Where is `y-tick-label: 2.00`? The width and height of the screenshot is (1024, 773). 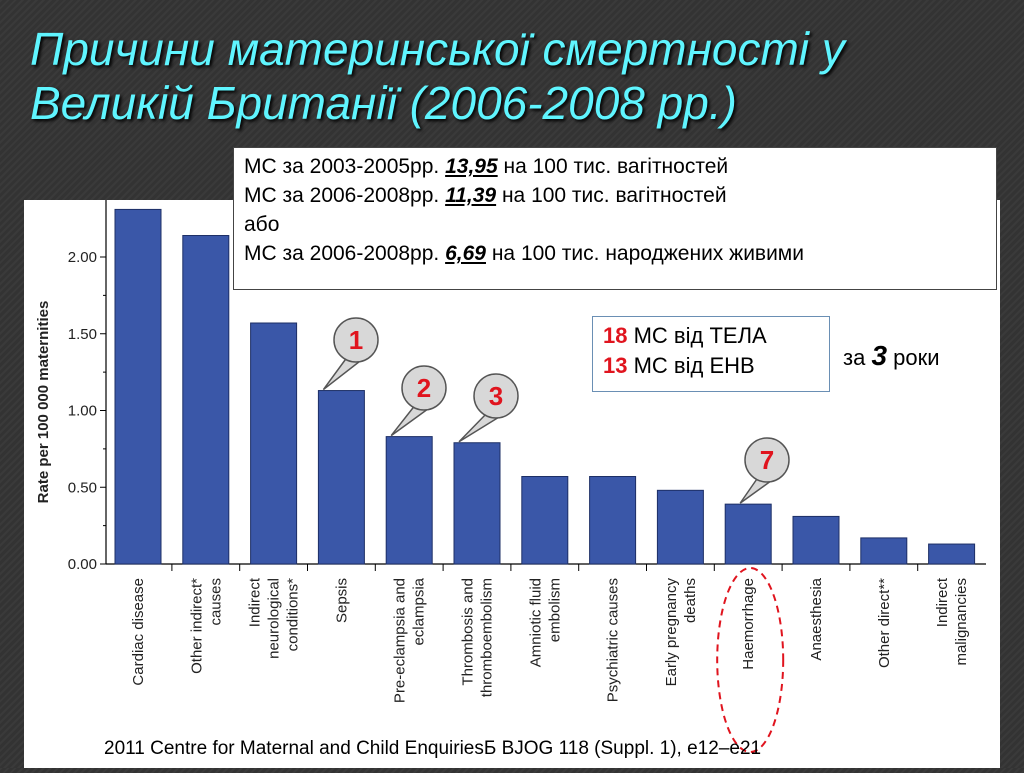 y-tick-label: 2.00 is located at coordinates (82, 257).